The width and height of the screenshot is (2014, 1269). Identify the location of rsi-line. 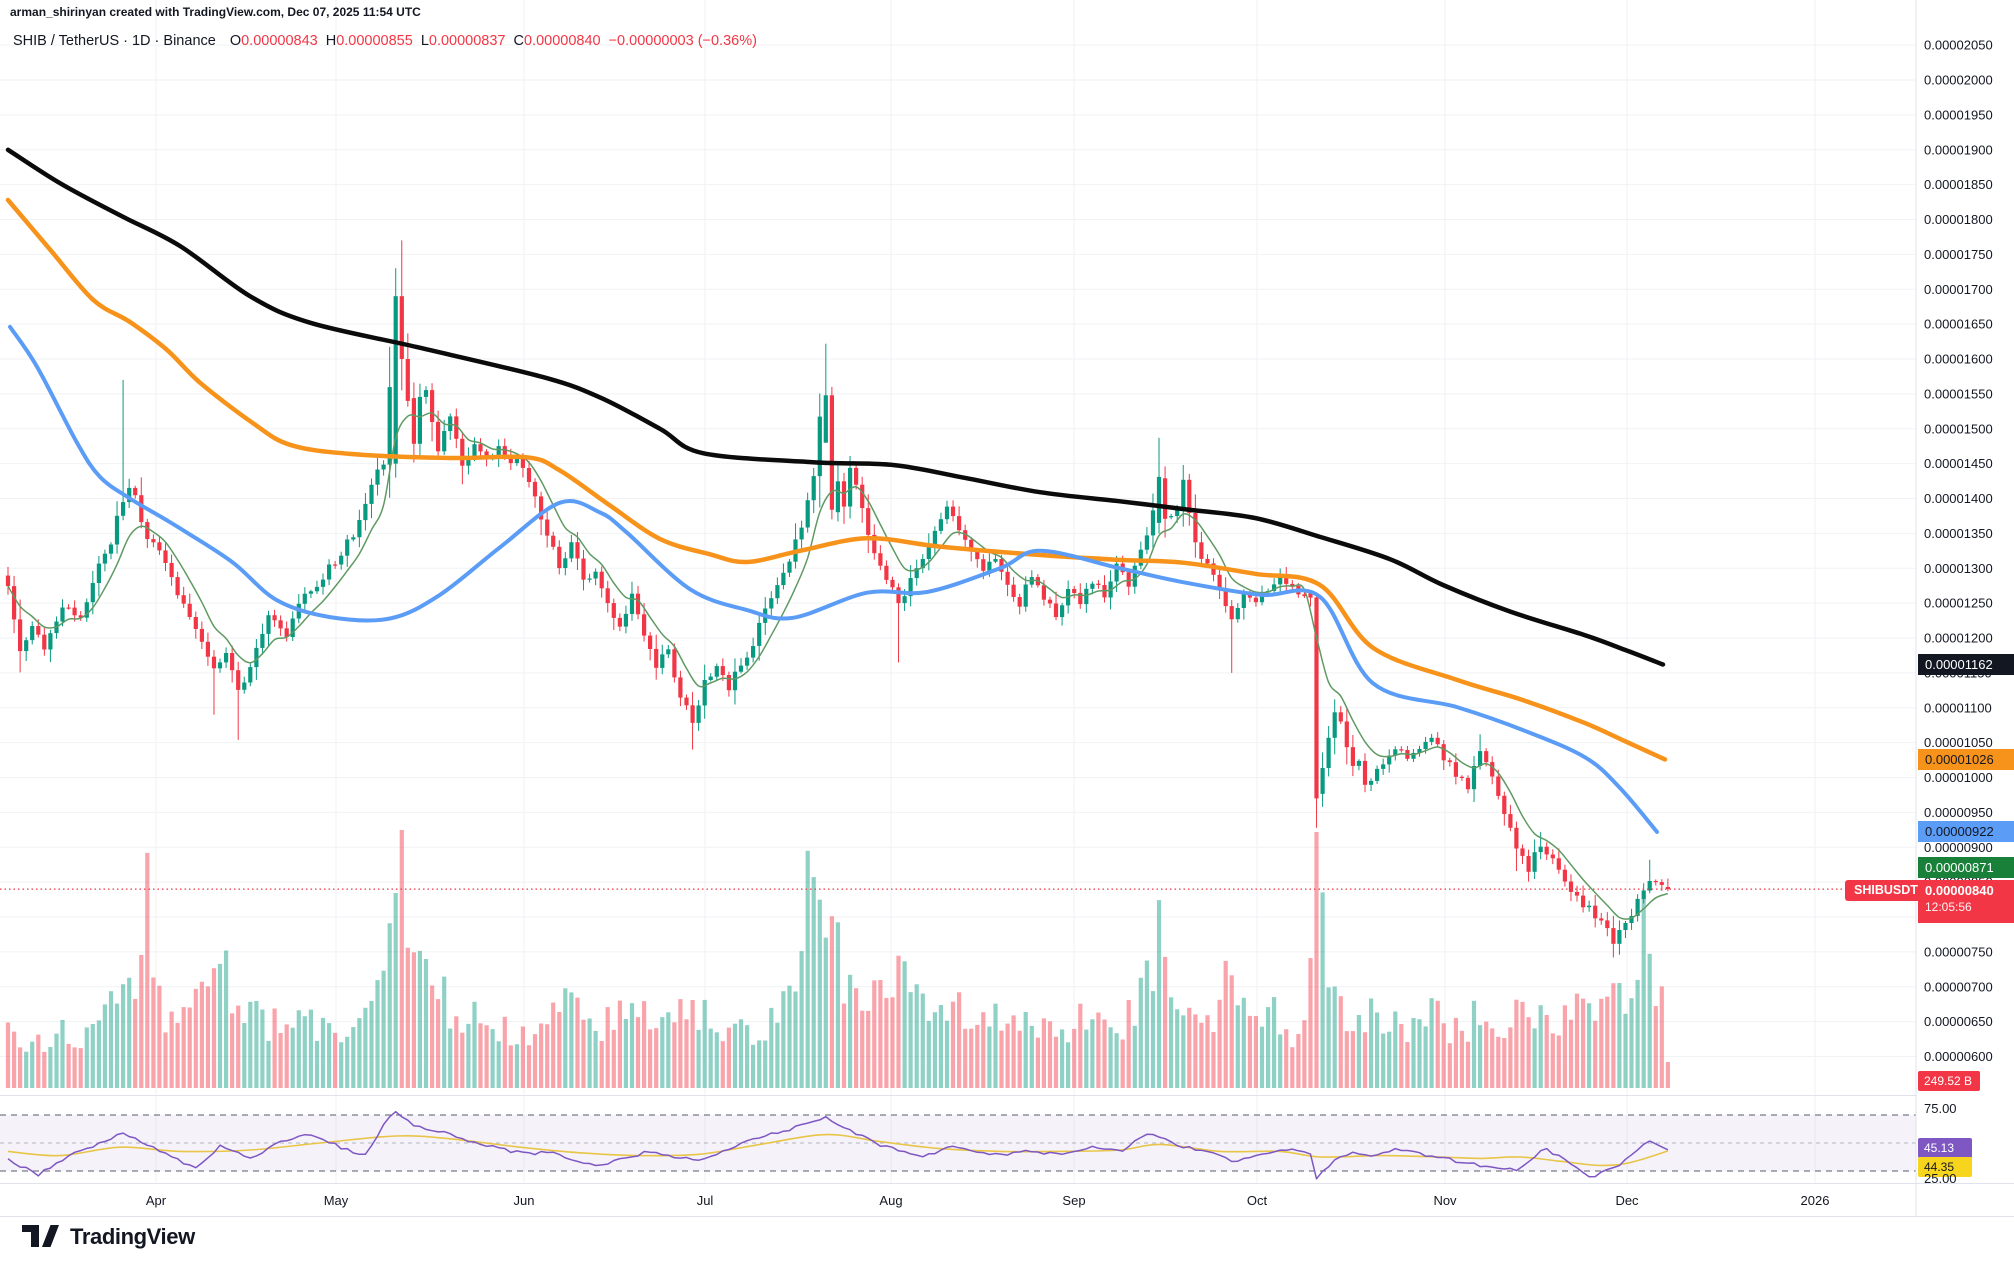
(838, 1145).